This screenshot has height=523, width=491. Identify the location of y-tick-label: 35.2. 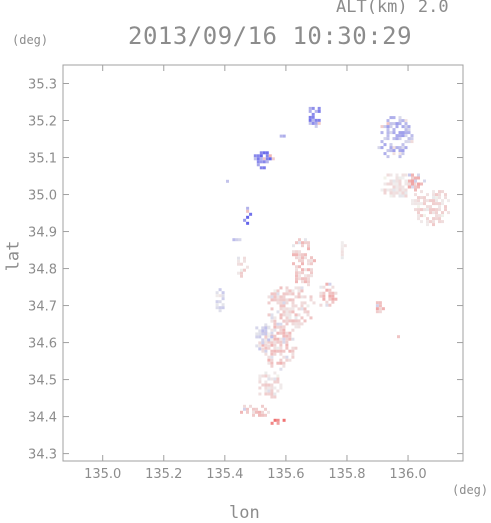
(42, 122).